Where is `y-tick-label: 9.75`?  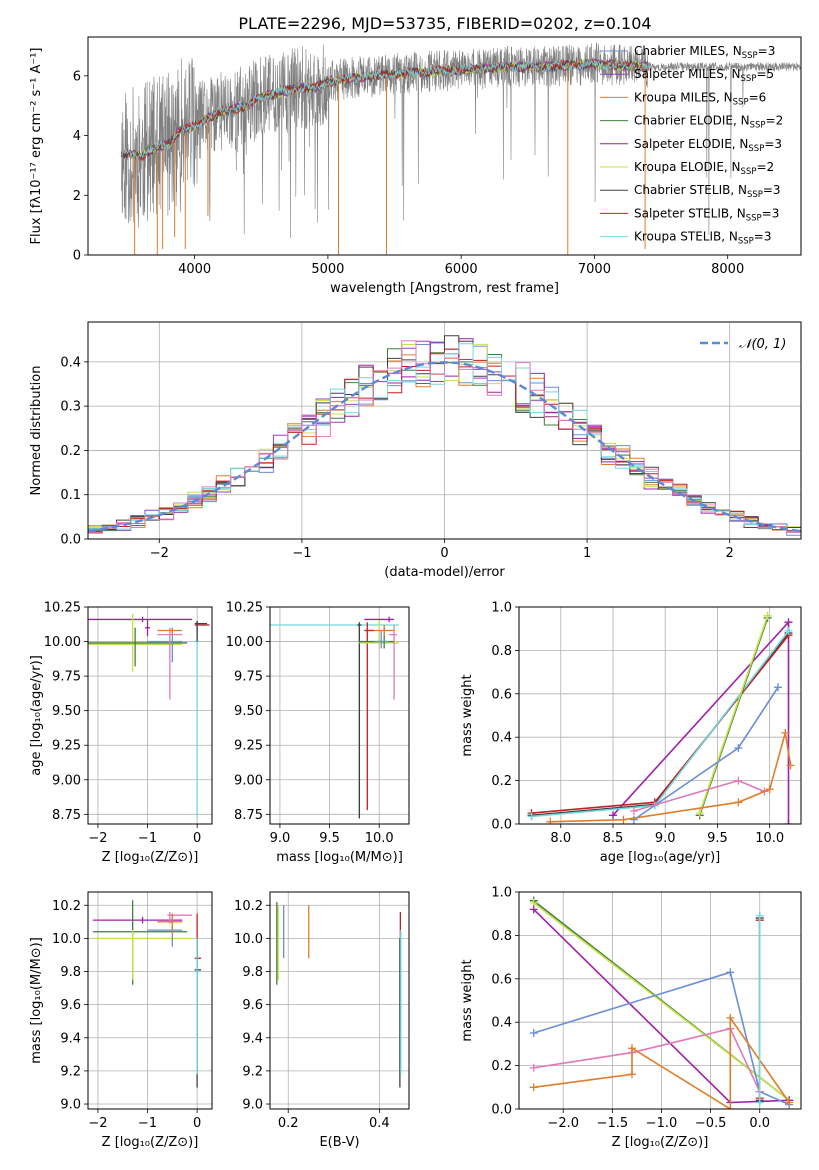 y-tick-label: 9.75 is located at coordinates (66, 677).